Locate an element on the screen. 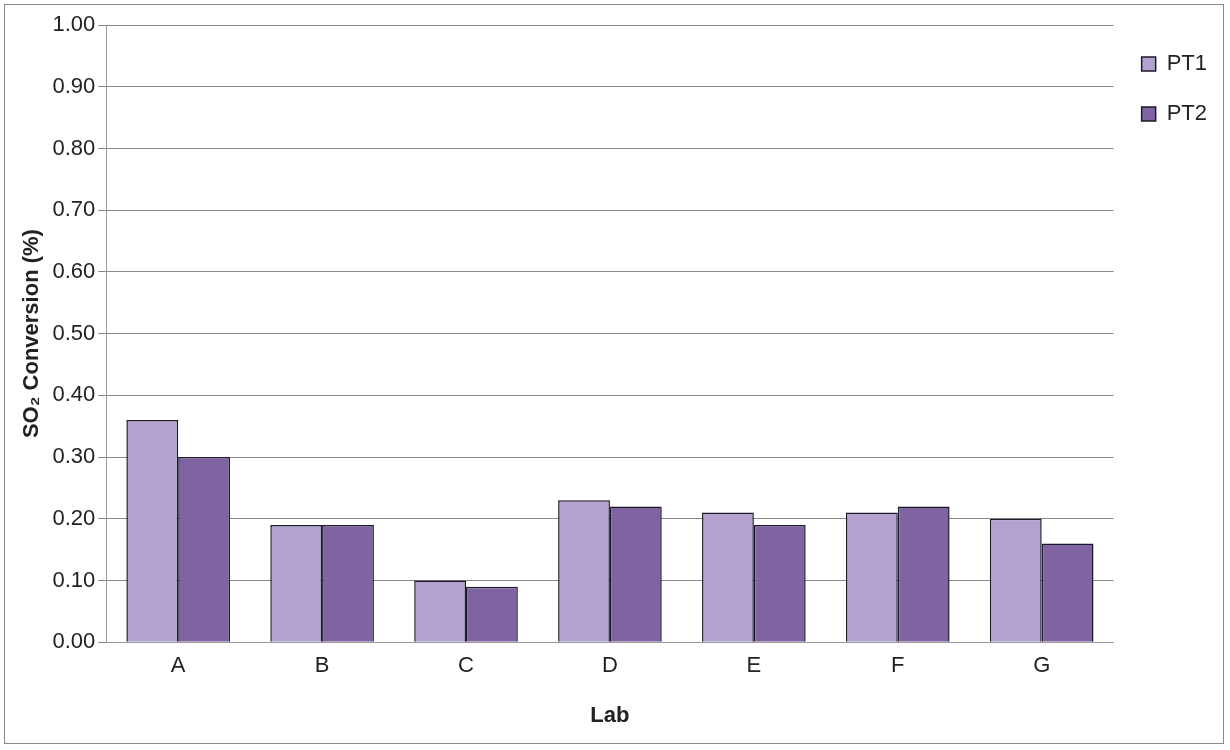 The image size is (1230, 750). y-tick-label: 0.00 is located at coordinates (74, 641).